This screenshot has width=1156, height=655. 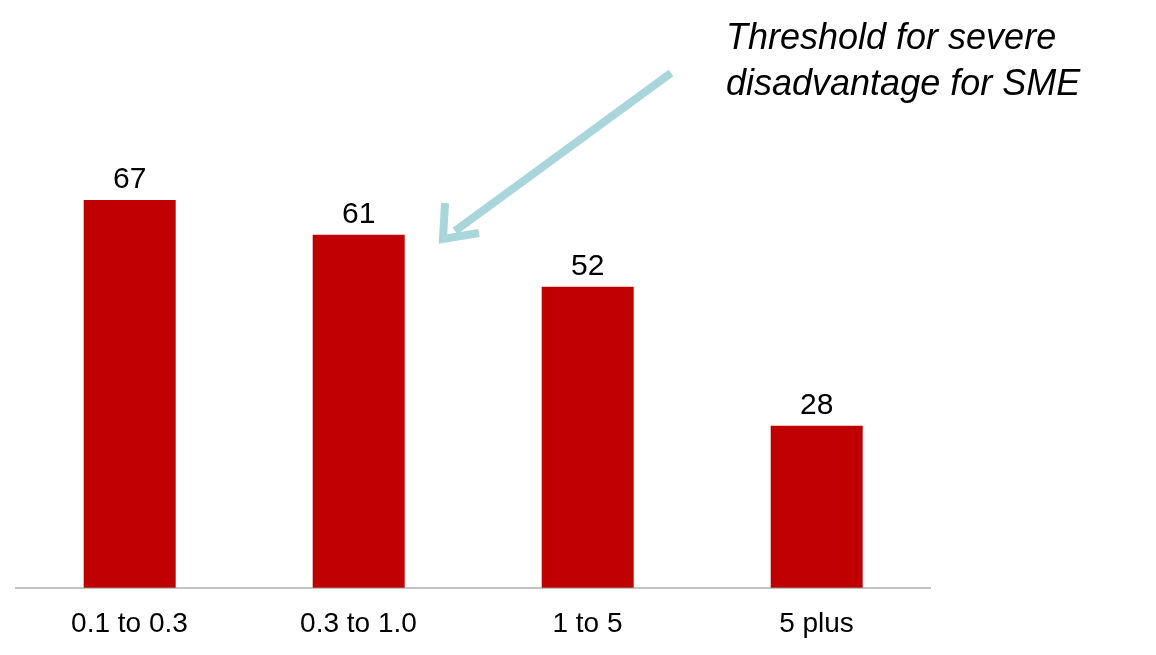 What do you see at coordinates (817, 403) in the screenshot?
I see `data-label: 28` at bounding box center [817, 403].